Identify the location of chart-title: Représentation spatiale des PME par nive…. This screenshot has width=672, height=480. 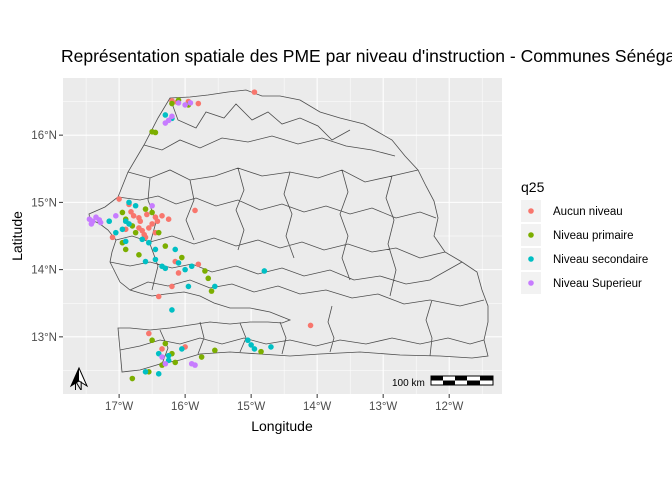
(366, 56).